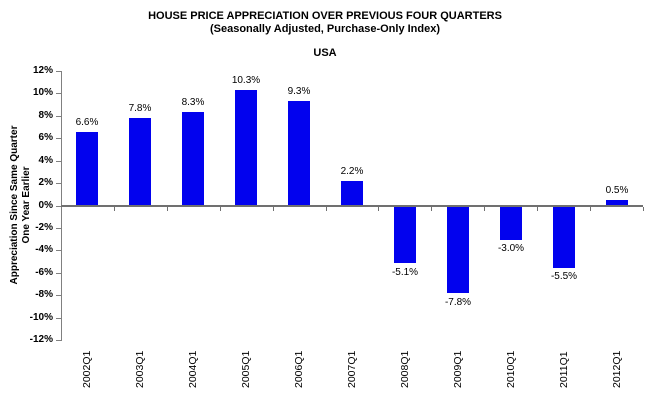 Image resolution: width=650 pixels, height=404 pixels. What do you see at coordinates (44, 272) in the screenshot?
I see `y-axis-tick-label: -6%` at bounding box center [44, 272].